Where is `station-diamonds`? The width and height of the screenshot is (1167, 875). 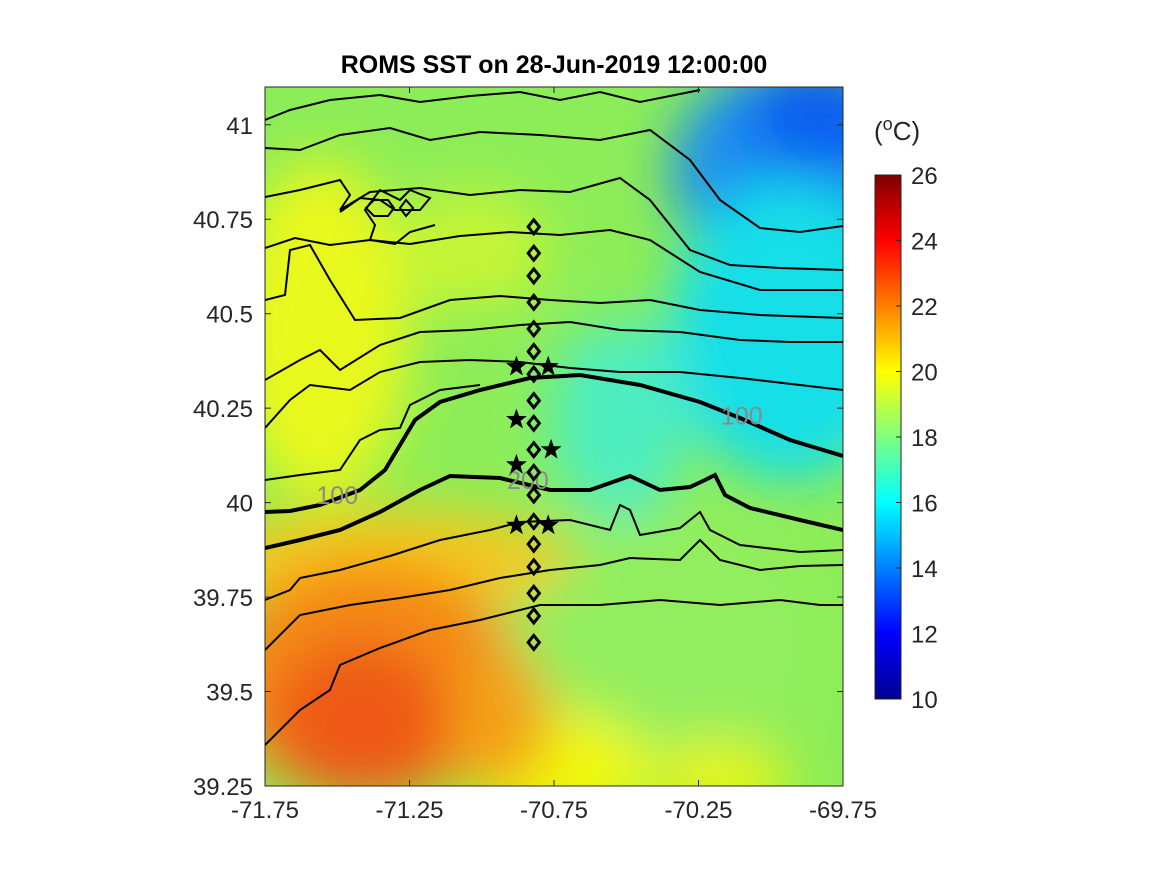 station-diamonds is located at coordinates (534, 434).